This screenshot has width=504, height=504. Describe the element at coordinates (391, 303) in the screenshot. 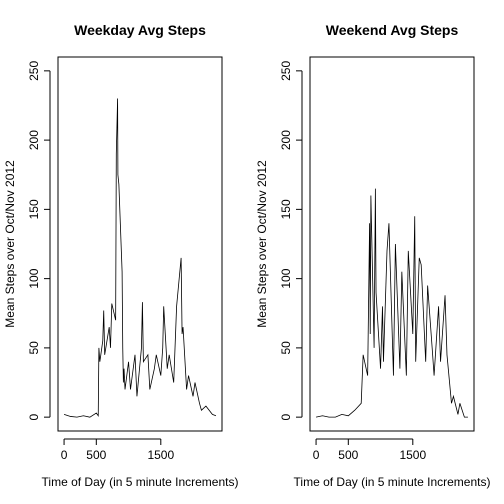

I see `line` at that location.